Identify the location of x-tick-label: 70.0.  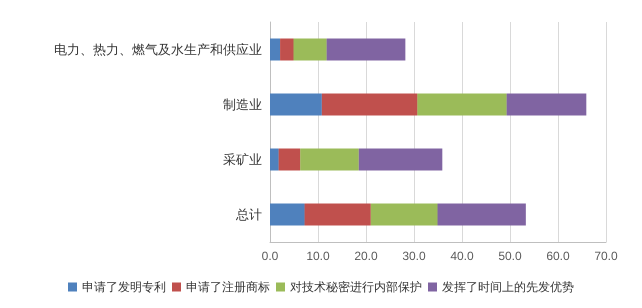
(606, 256).